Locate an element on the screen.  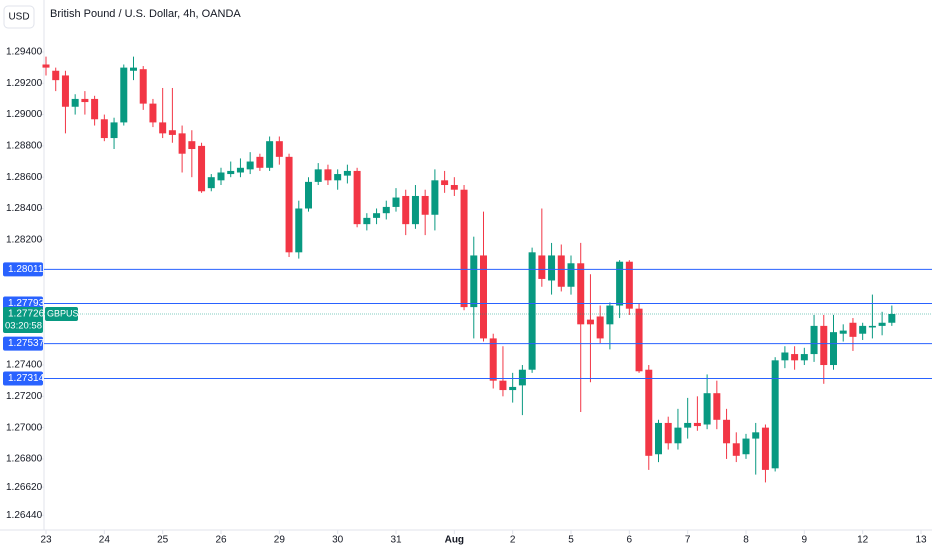
x-tick-label: 12 is located at coordinates (863, 540).